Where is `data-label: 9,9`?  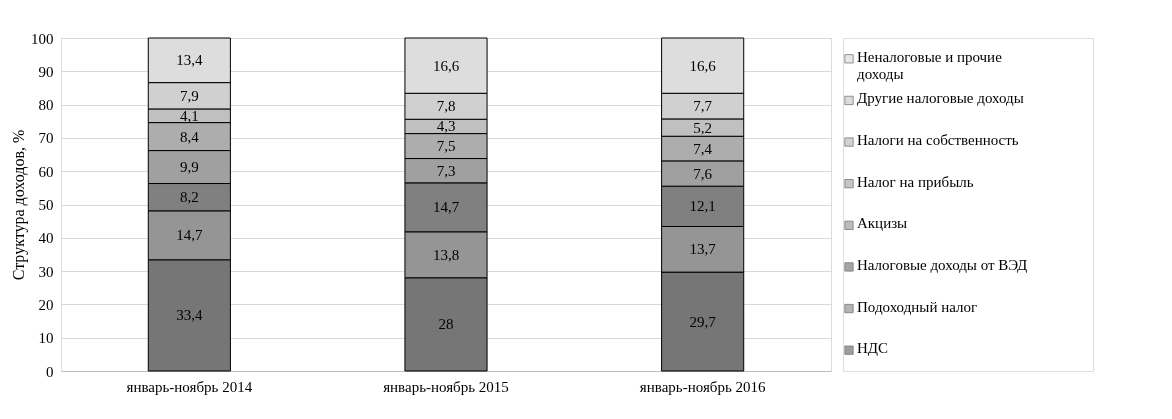 data-label: 9,9 is located at coordinates (189, 167).